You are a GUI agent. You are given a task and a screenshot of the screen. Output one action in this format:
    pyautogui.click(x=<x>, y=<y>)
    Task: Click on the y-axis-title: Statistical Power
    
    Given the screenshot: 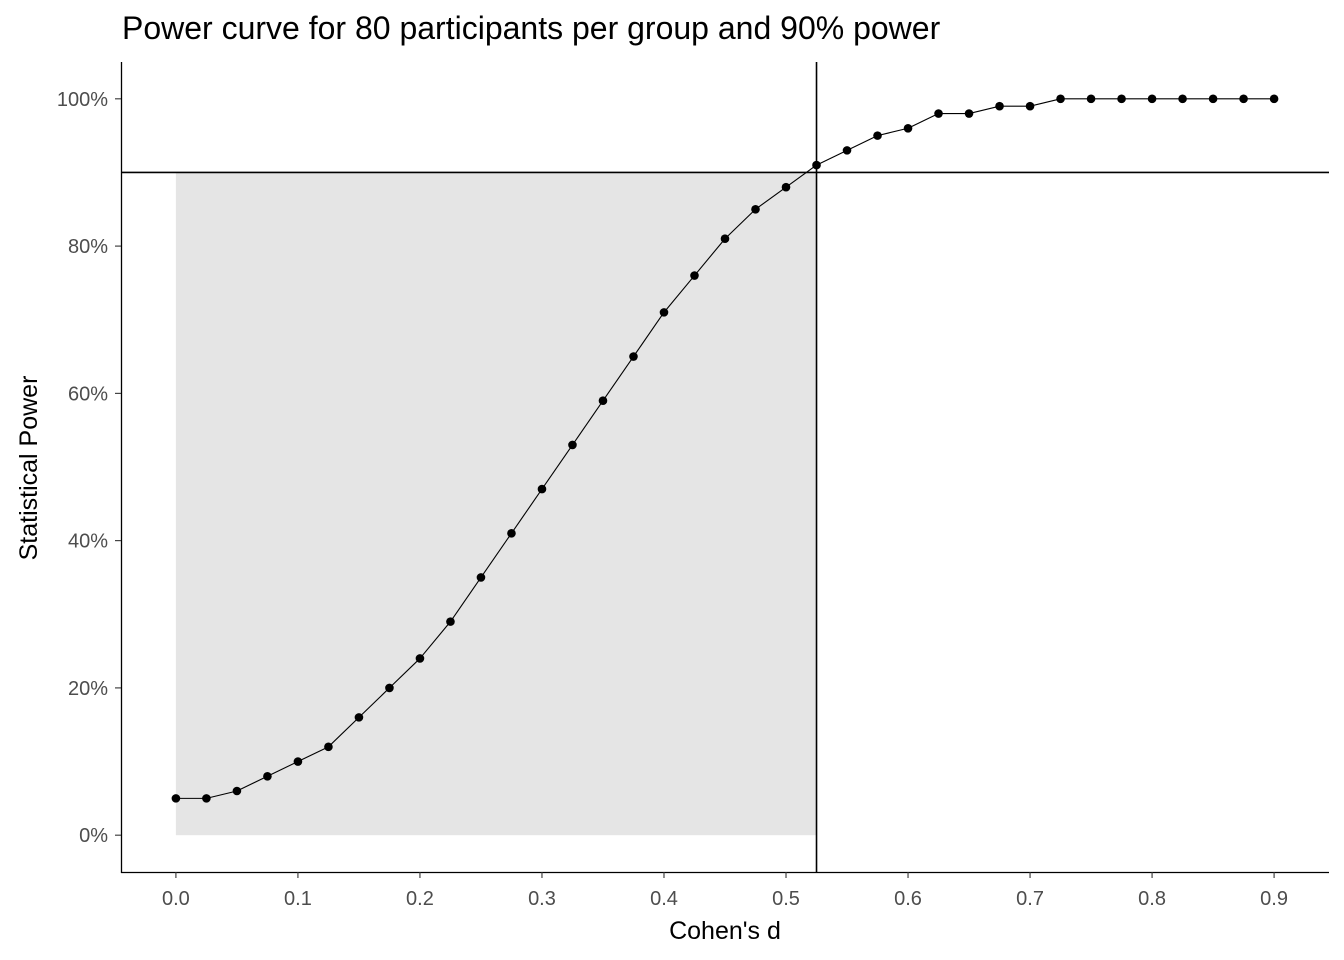 What is the action you would take?
    pyautogui.click(x=29, y=468)
    